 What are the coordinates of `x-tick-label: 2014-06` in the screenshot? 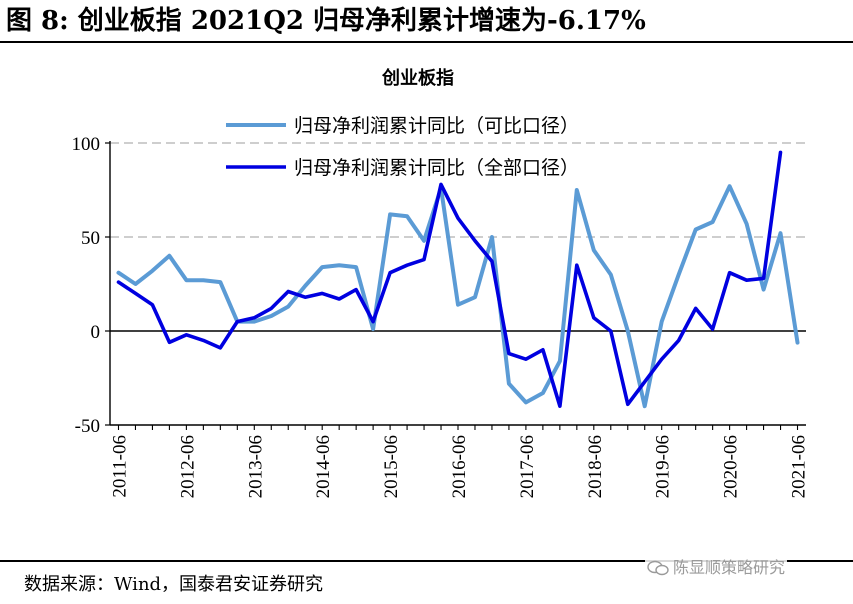 It's located at (323, 466).